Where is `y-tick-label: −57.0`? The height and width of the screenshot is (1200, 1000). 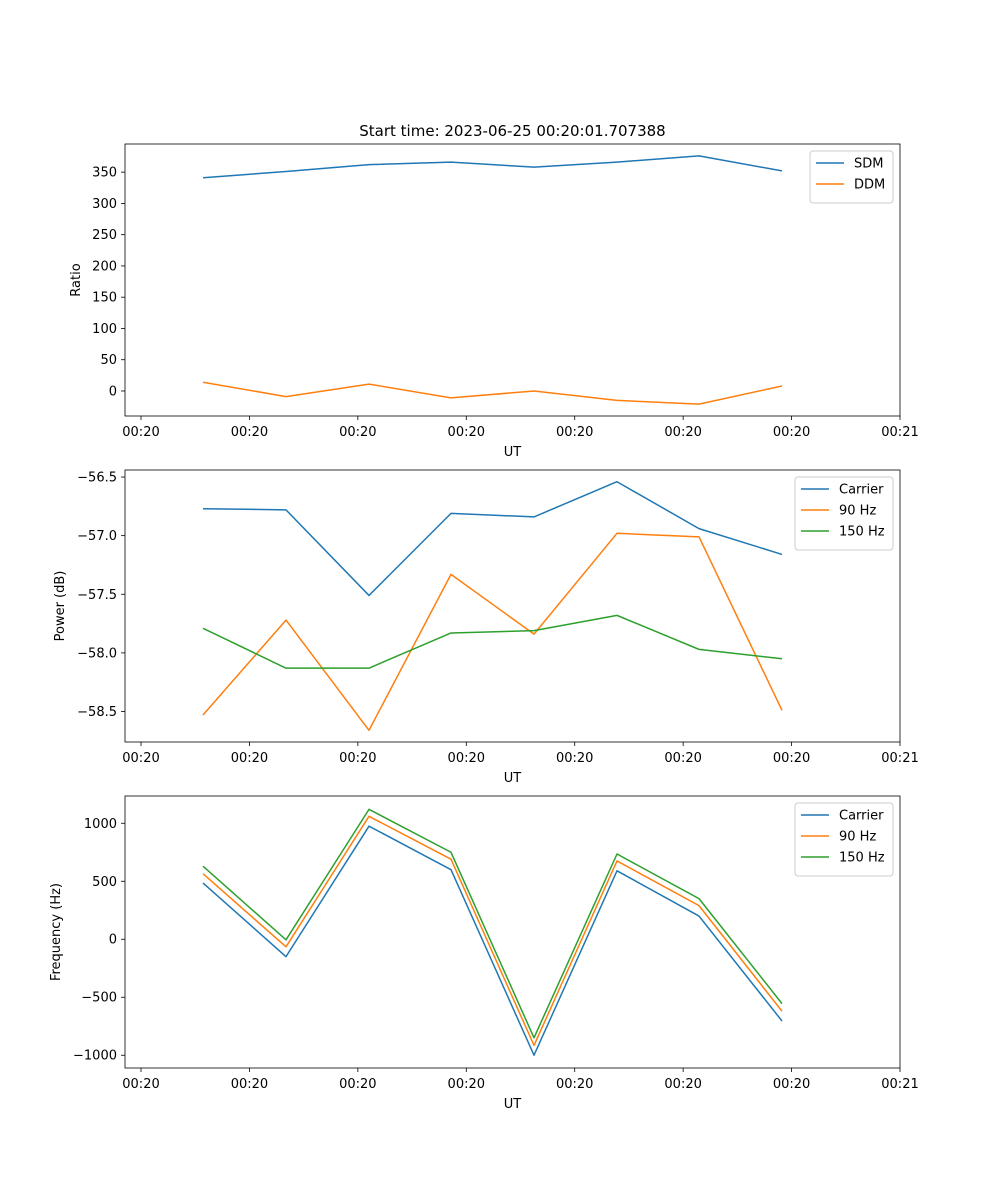 y-tick-label: −57.0 is located at coordinates (97, 536).